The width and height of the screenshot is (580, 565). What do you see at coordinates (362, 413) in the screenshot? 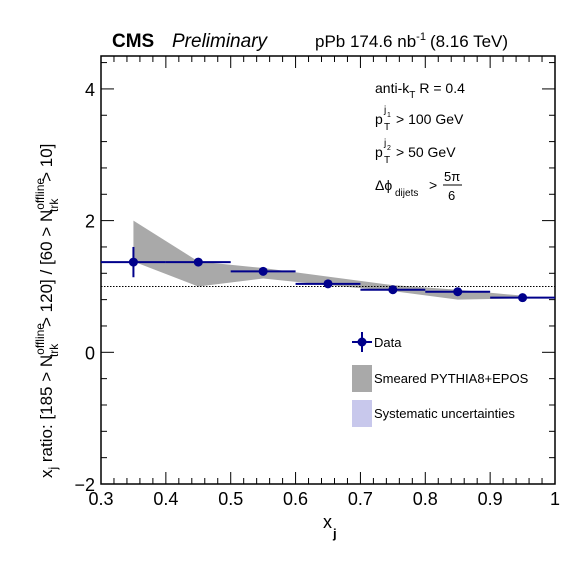
I see `legend-syst-swatch` at bounding box center [362, 413].